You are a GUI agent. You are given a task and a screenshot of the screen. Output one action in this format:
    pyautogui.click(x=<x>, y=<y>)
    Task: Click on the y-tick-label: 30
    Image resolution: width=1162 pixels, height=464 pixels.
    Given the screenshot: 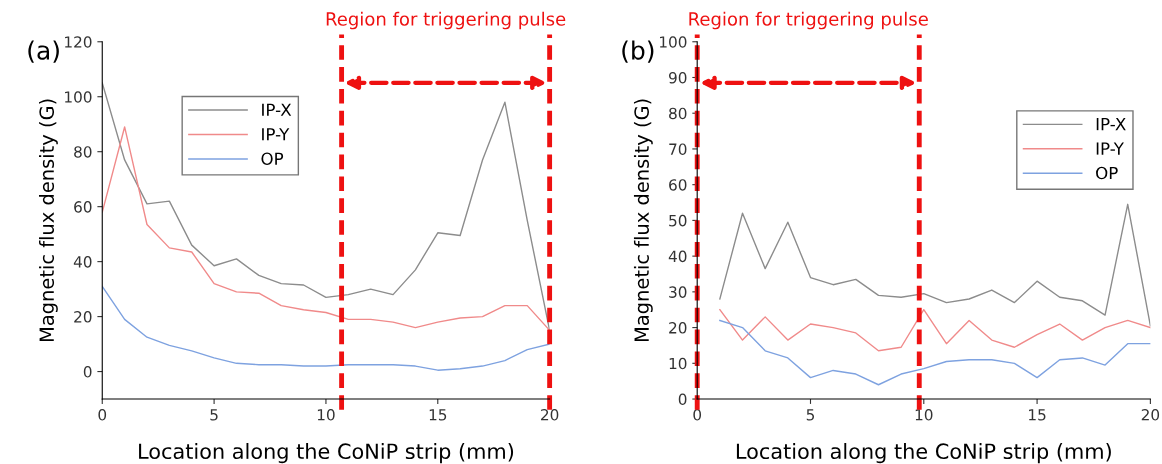 What is the action you would take?
    pyautogui.click(x=678, y=292)
    